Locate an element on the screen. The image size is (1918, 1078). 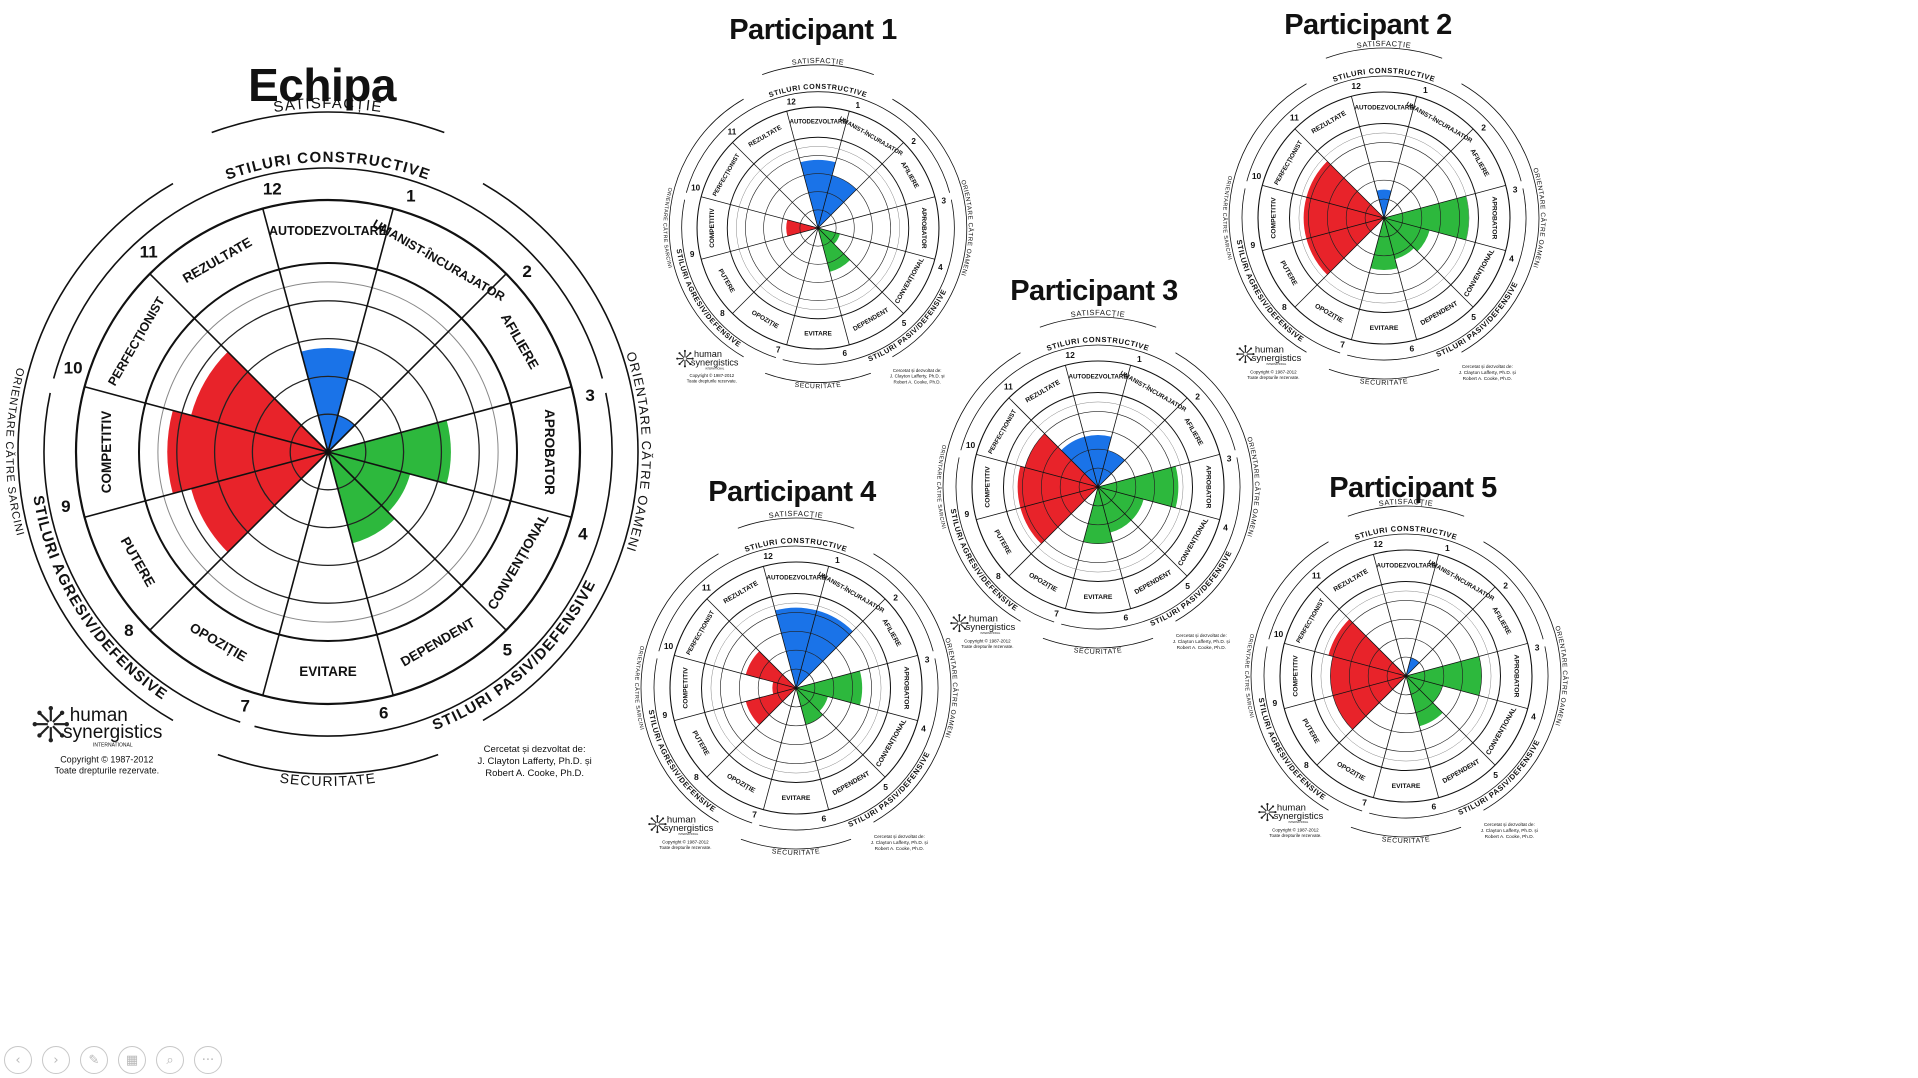
label-satisfaction: SATISFACȚIE is located at coordinates (796, 514).